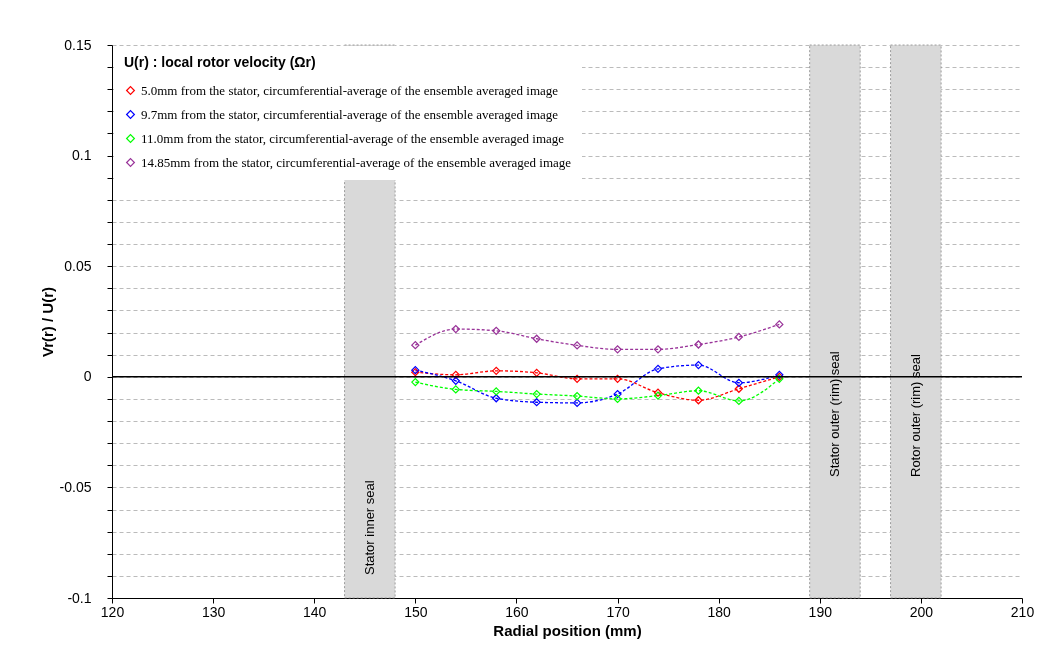  What do you see at coordinates (220, 62) in the screenshot?
I see `legend-title: U(r) : local rotor velocity (Ωr)` at bounding box center [220, 62].